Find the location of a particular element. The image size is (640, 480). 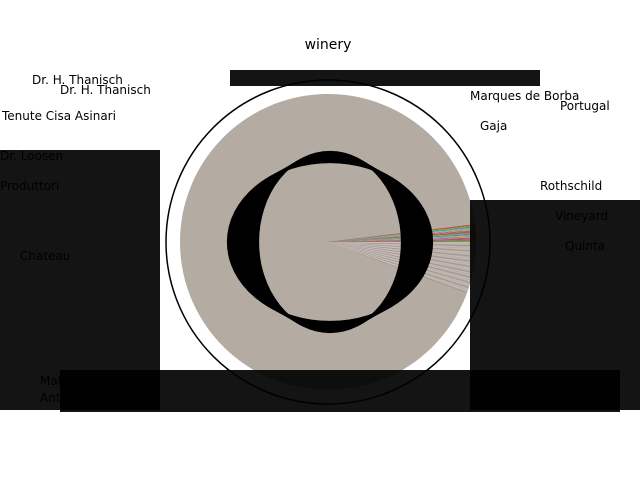

slice-label: Gaja is located at coordinates (493, 126).